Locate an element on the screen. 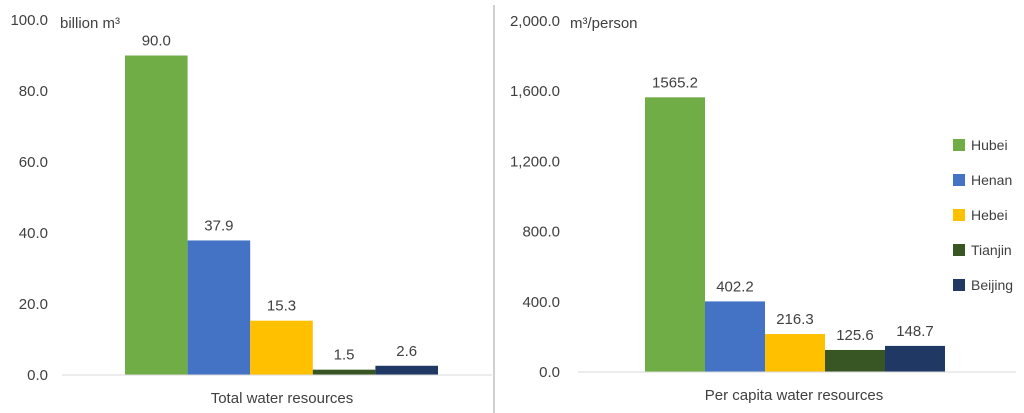 This screenshot has height=413, width=1024. total-unit-label: billion m³ is located at coordinates (90, 23).